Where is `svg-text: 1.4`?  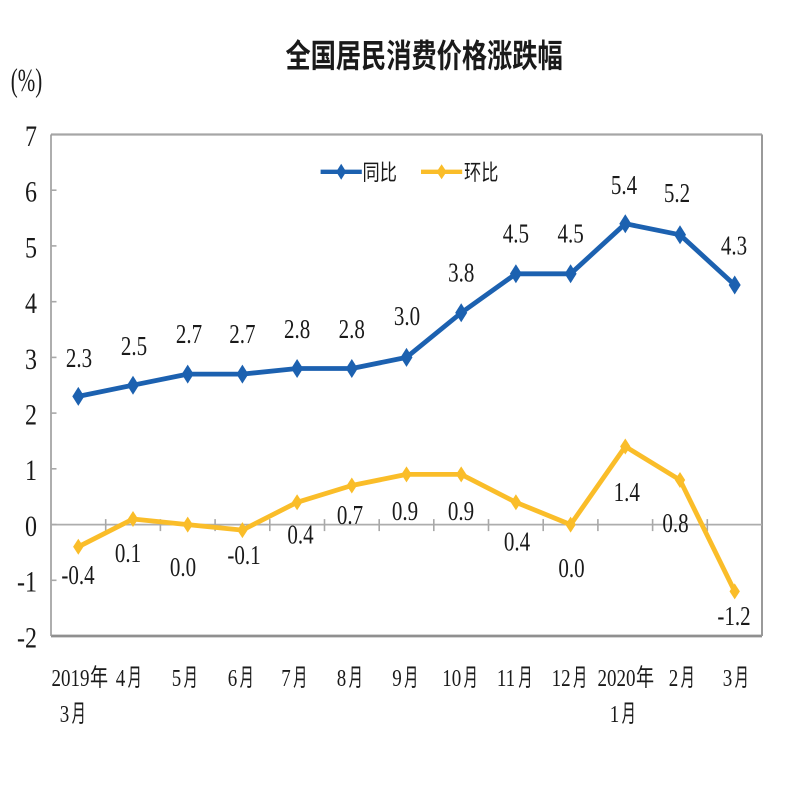 svg-text: 1.4 is located at coordinates (627, 492).